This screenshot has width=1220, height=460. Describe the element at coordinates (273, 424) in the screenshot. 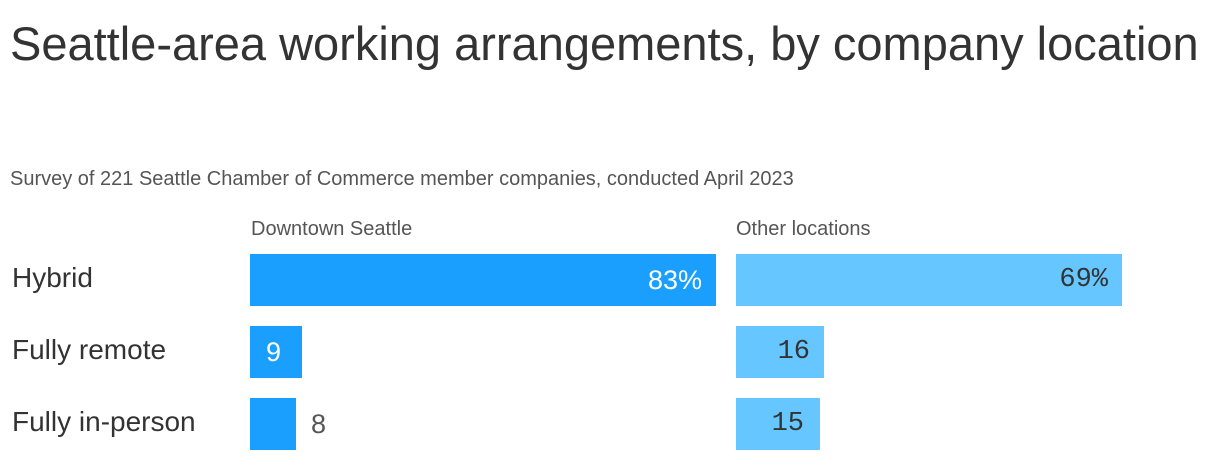

I see `bar-inperson-downtown` at that location.